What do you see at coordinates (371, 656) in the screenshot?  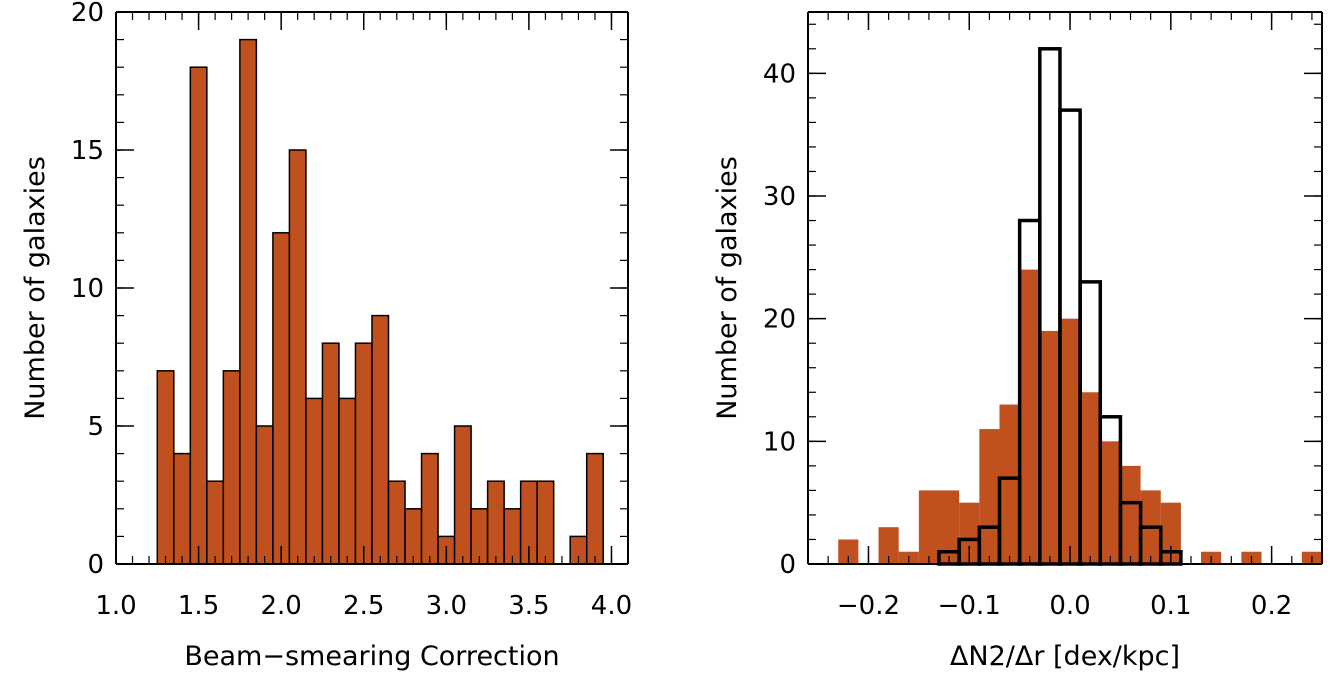 I see `x-axis-label: Beam−smearing Correction` at bounding box center [371, 656].